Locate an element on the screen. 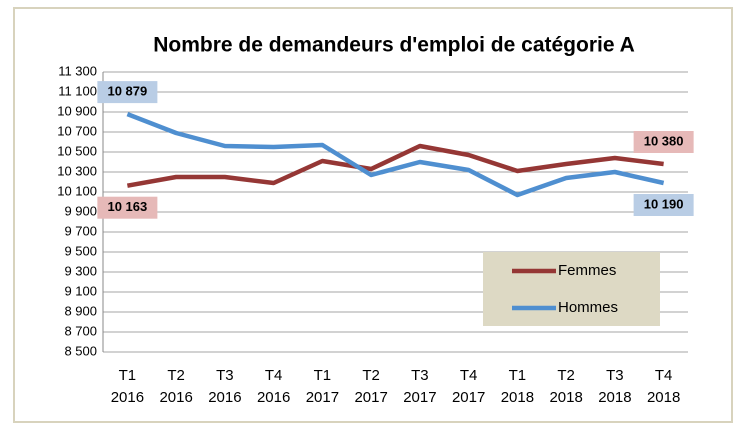  x-tick-label: T2 2017 is located at coordinates (370, 386).